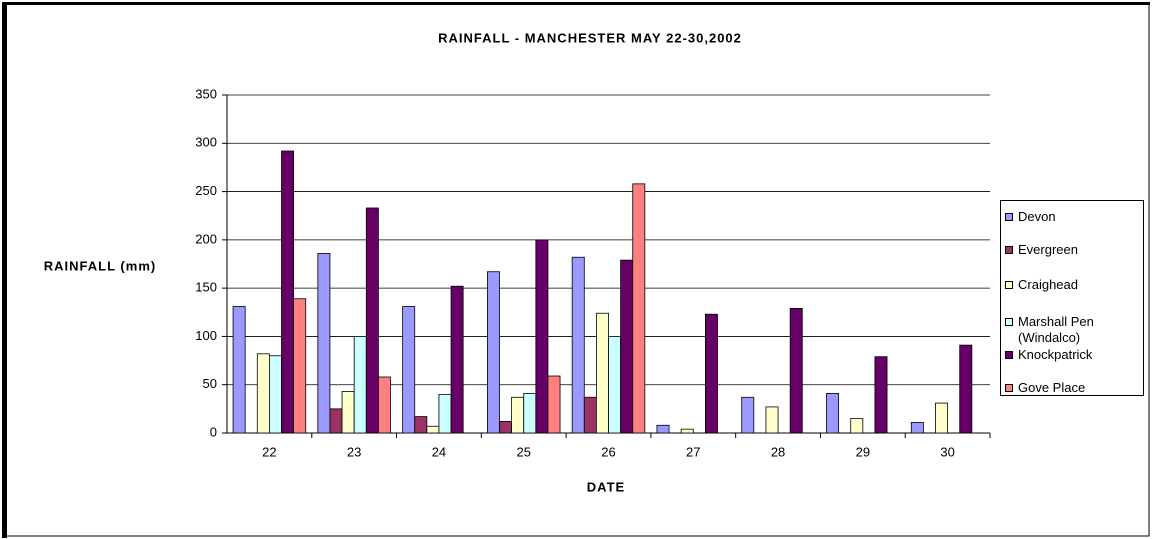  I want to click on legend-label: Gove Place, so click(1052, 387).